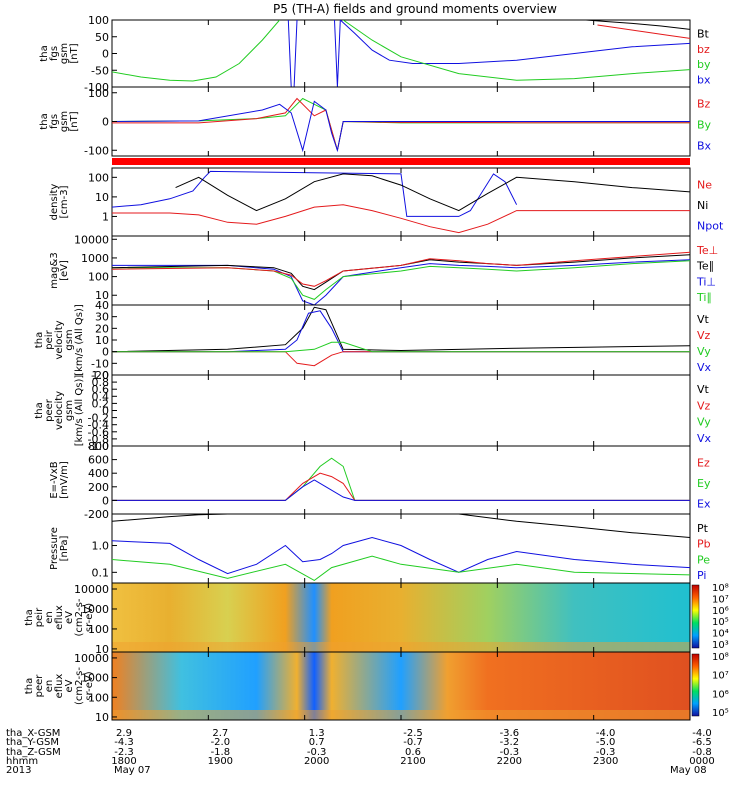  What do you see at coordinates (96, 87) in the screenshot?
I see `y-tick-label: -100` at bounding box center [96, 87].